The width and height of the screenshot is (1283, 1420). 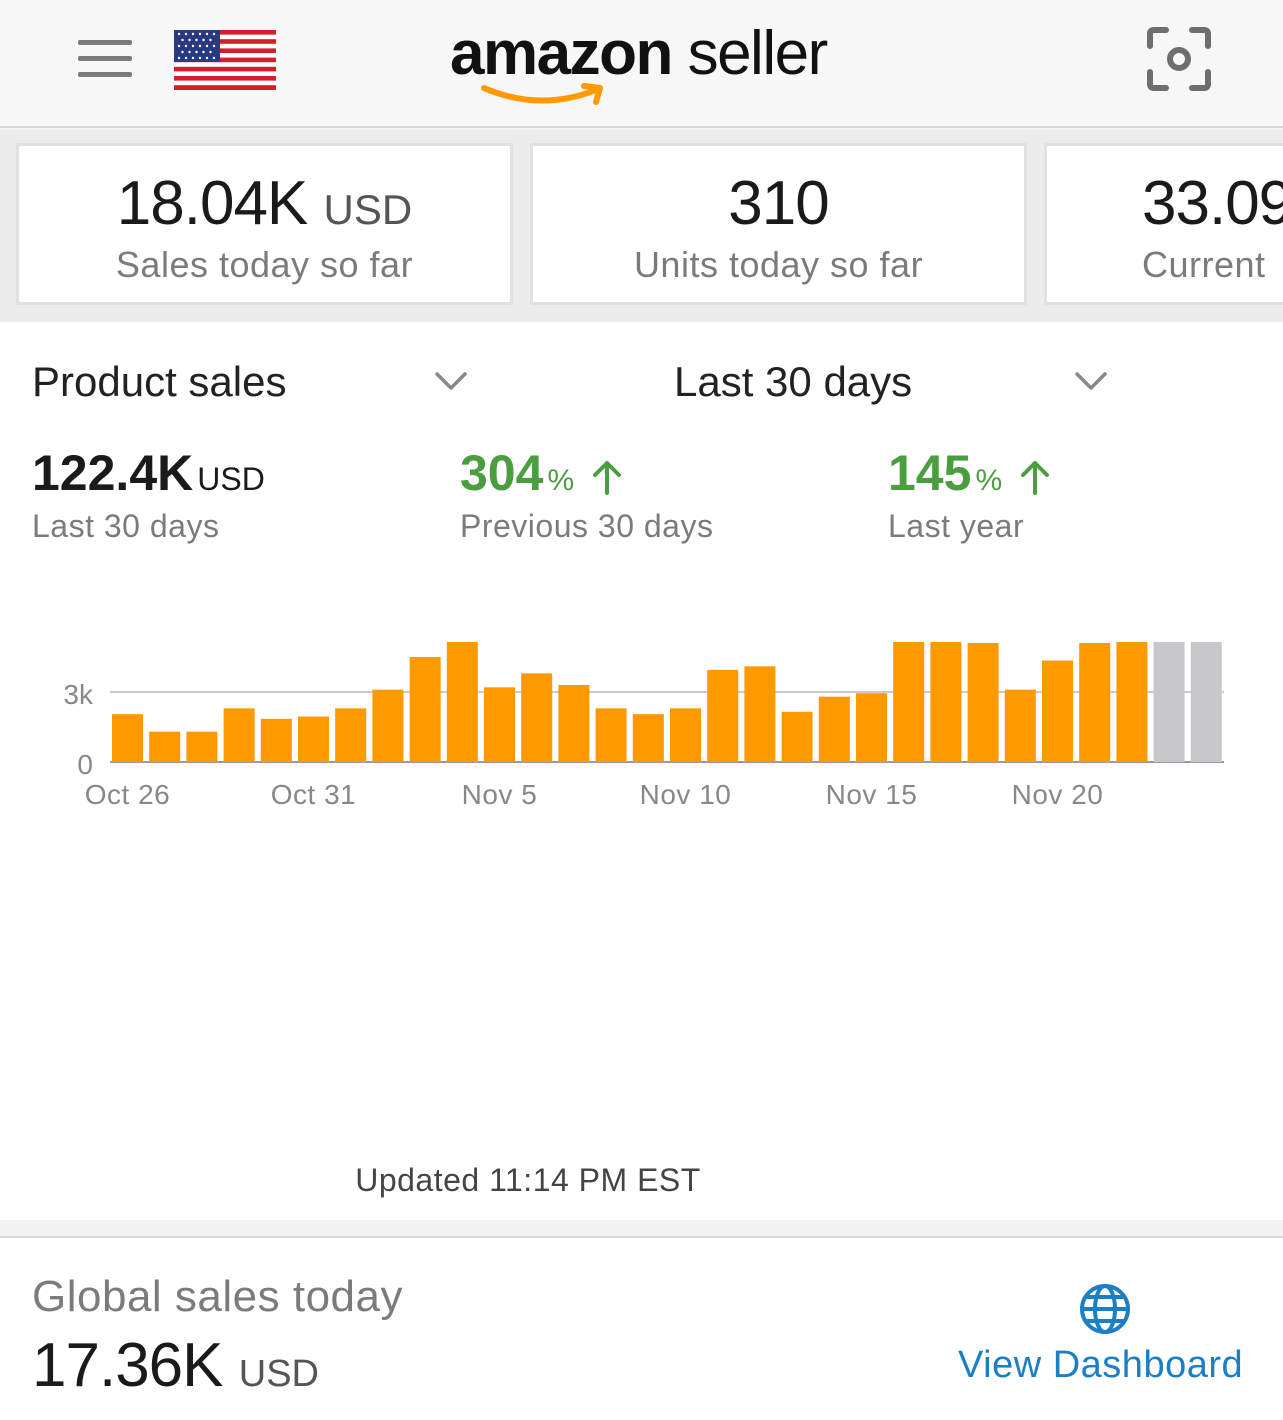 What do you see at coordinates (313, 794) in the screenshot?
I see `x-tick-label: Oct 31` at bounding box center [313, 794].